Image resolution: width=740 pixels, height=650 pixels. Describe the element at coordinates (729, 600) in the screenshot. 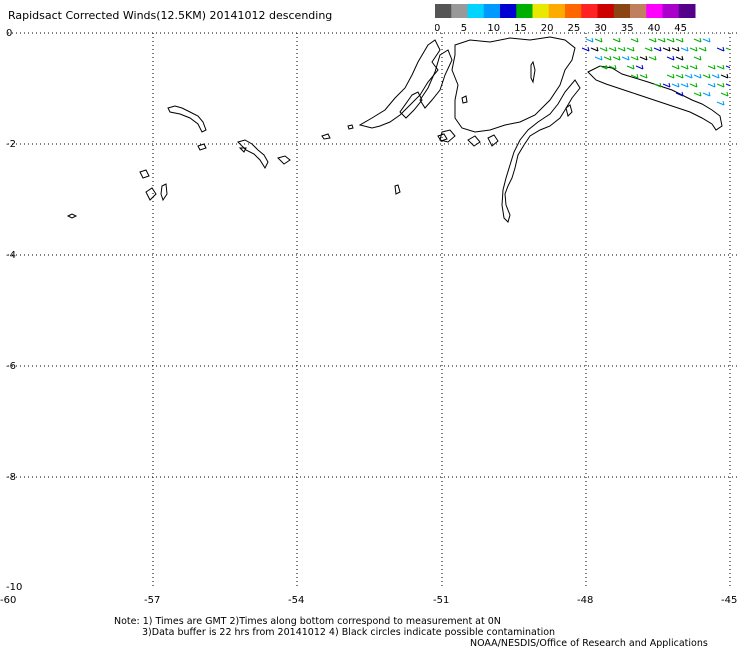

I see `xtick-45: -45` at that location.